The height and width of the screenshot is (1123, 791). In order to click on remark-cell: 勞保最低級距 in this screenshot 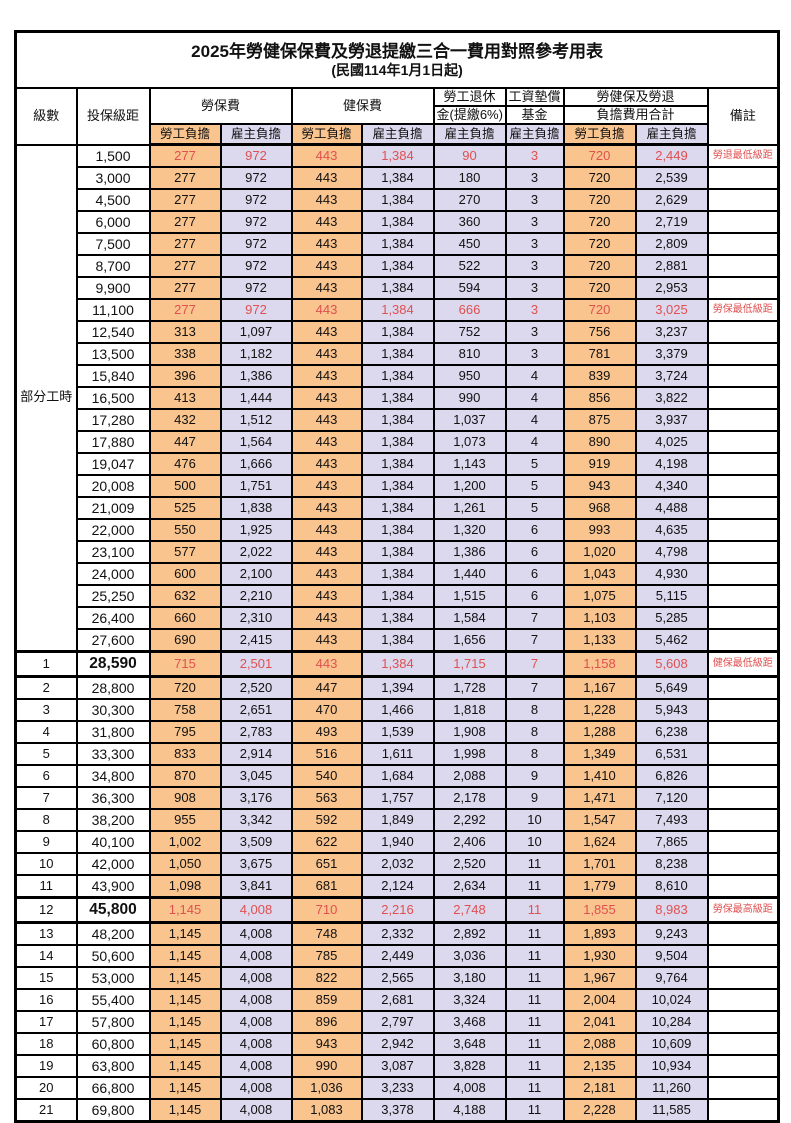, I will do `click(743, 310)`.